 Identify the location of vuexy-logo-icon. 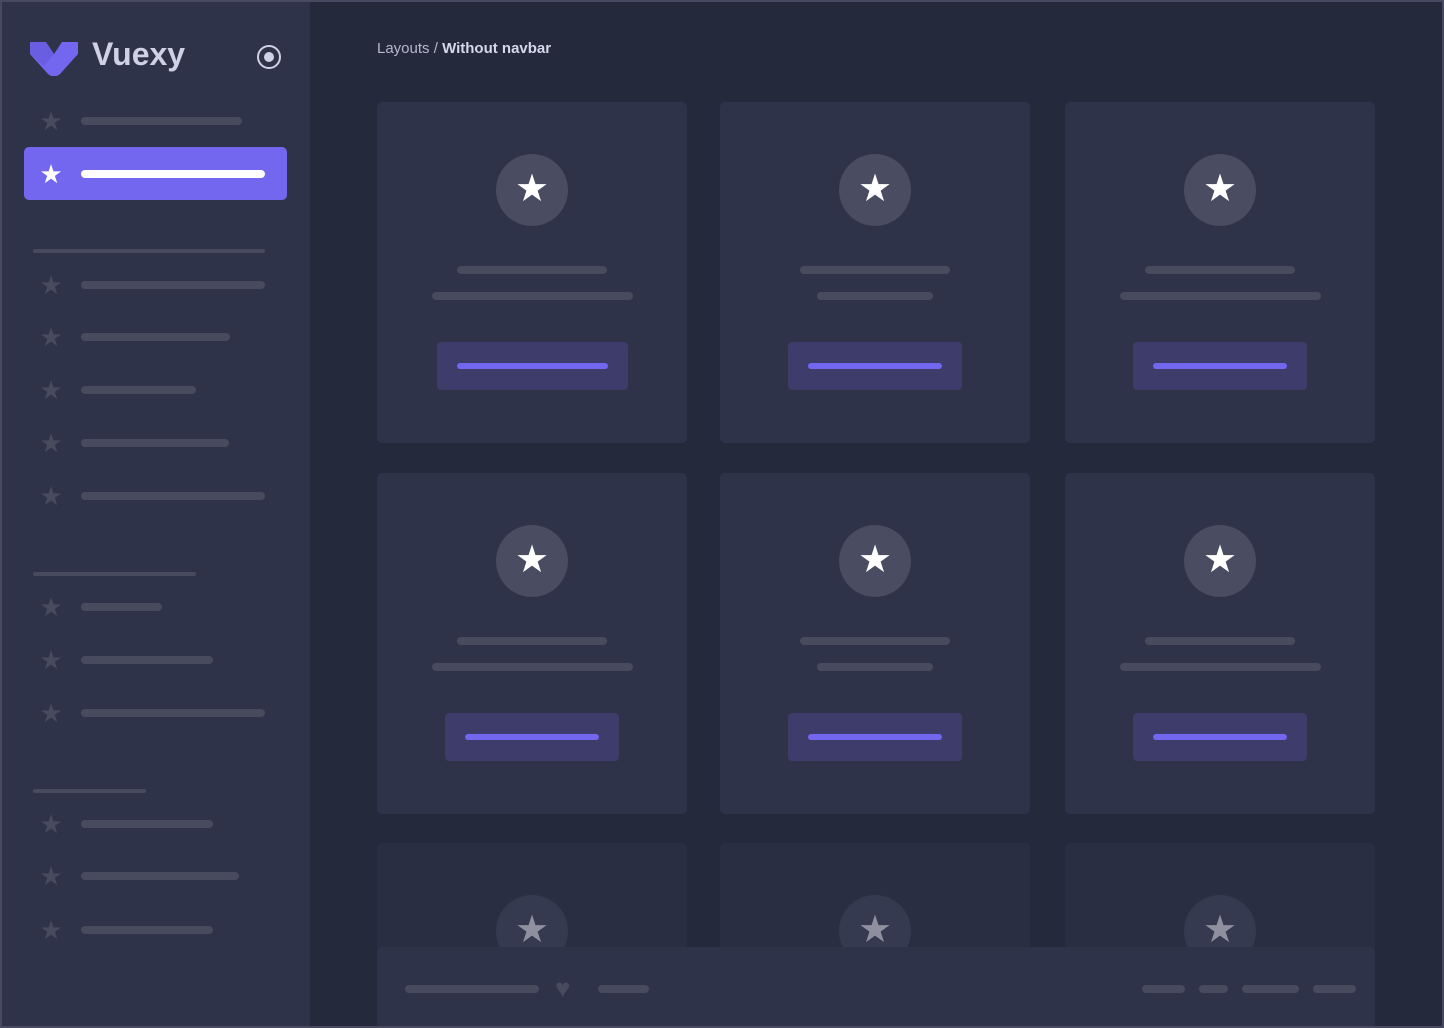
(54, 59).